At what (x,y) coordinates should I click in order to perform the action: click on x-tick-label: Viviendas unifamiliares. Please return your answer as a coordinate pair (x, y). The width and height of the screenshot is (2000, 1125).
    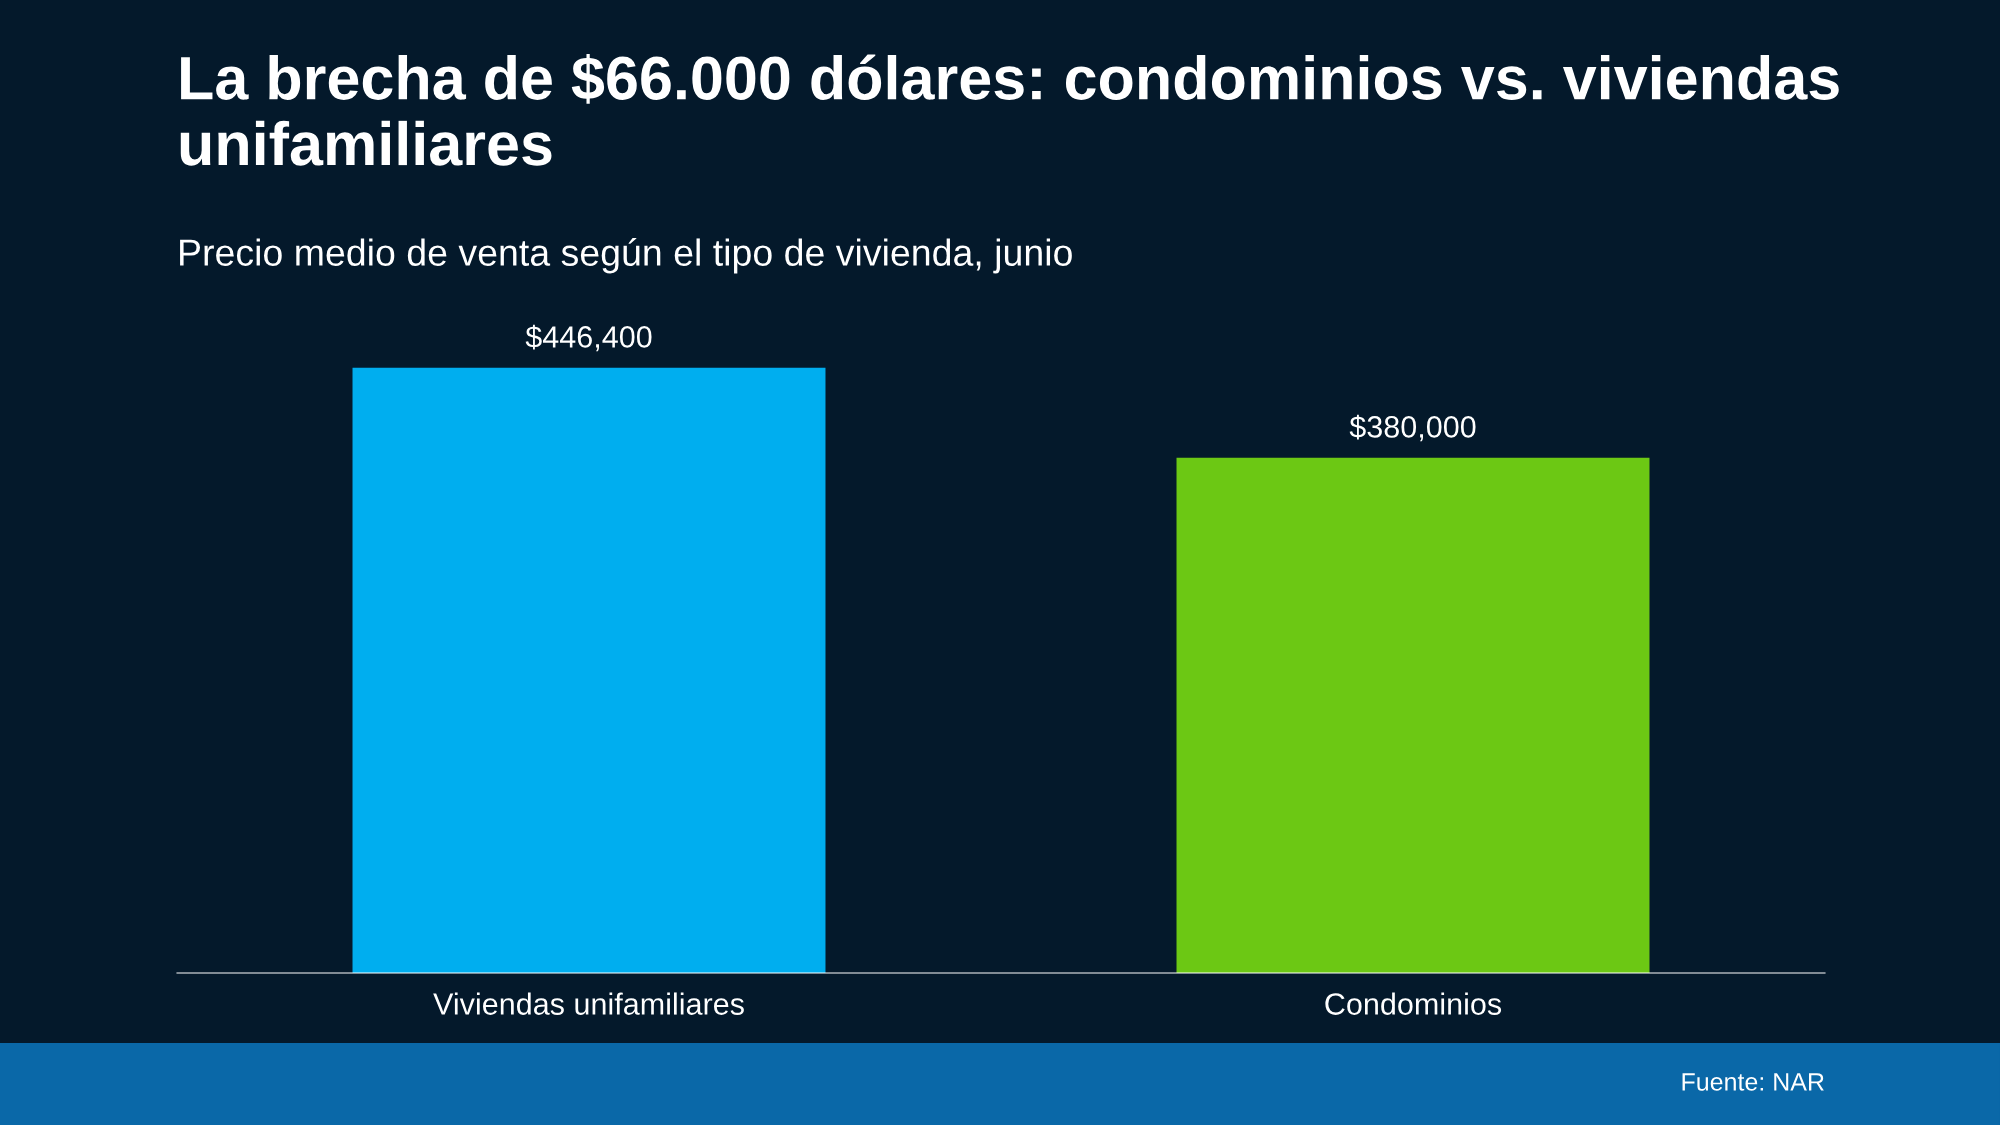
    Looking at the image, I should click on (588, 1003).